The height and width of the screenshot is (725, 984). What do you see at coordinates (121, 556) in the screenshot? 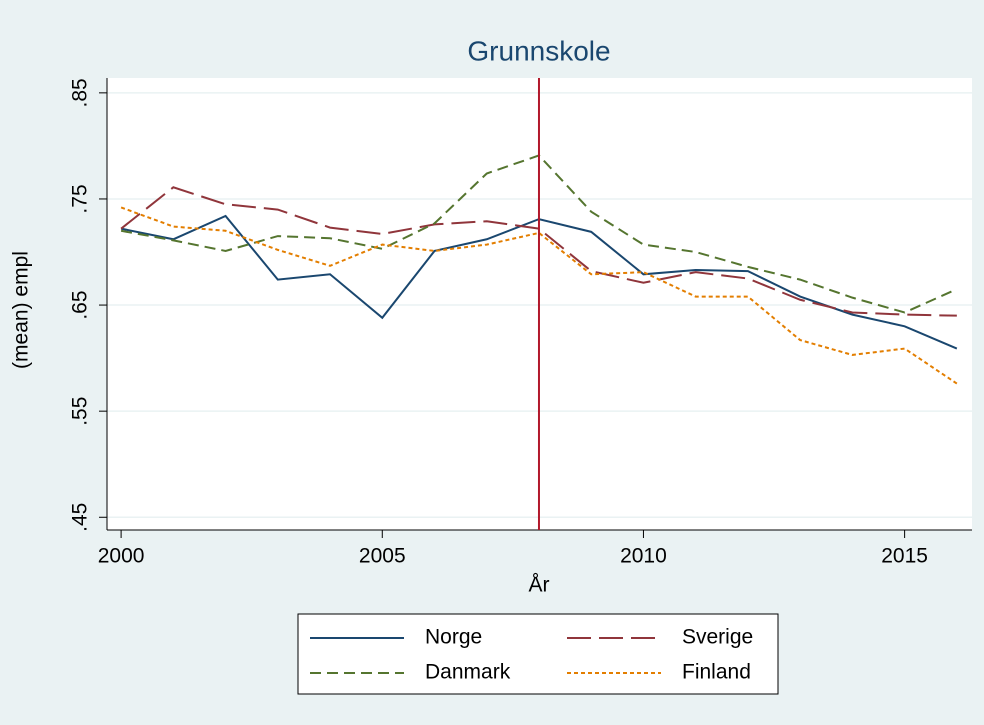
I see `x-tick-label: 2000` at bounding box center [121, 556].